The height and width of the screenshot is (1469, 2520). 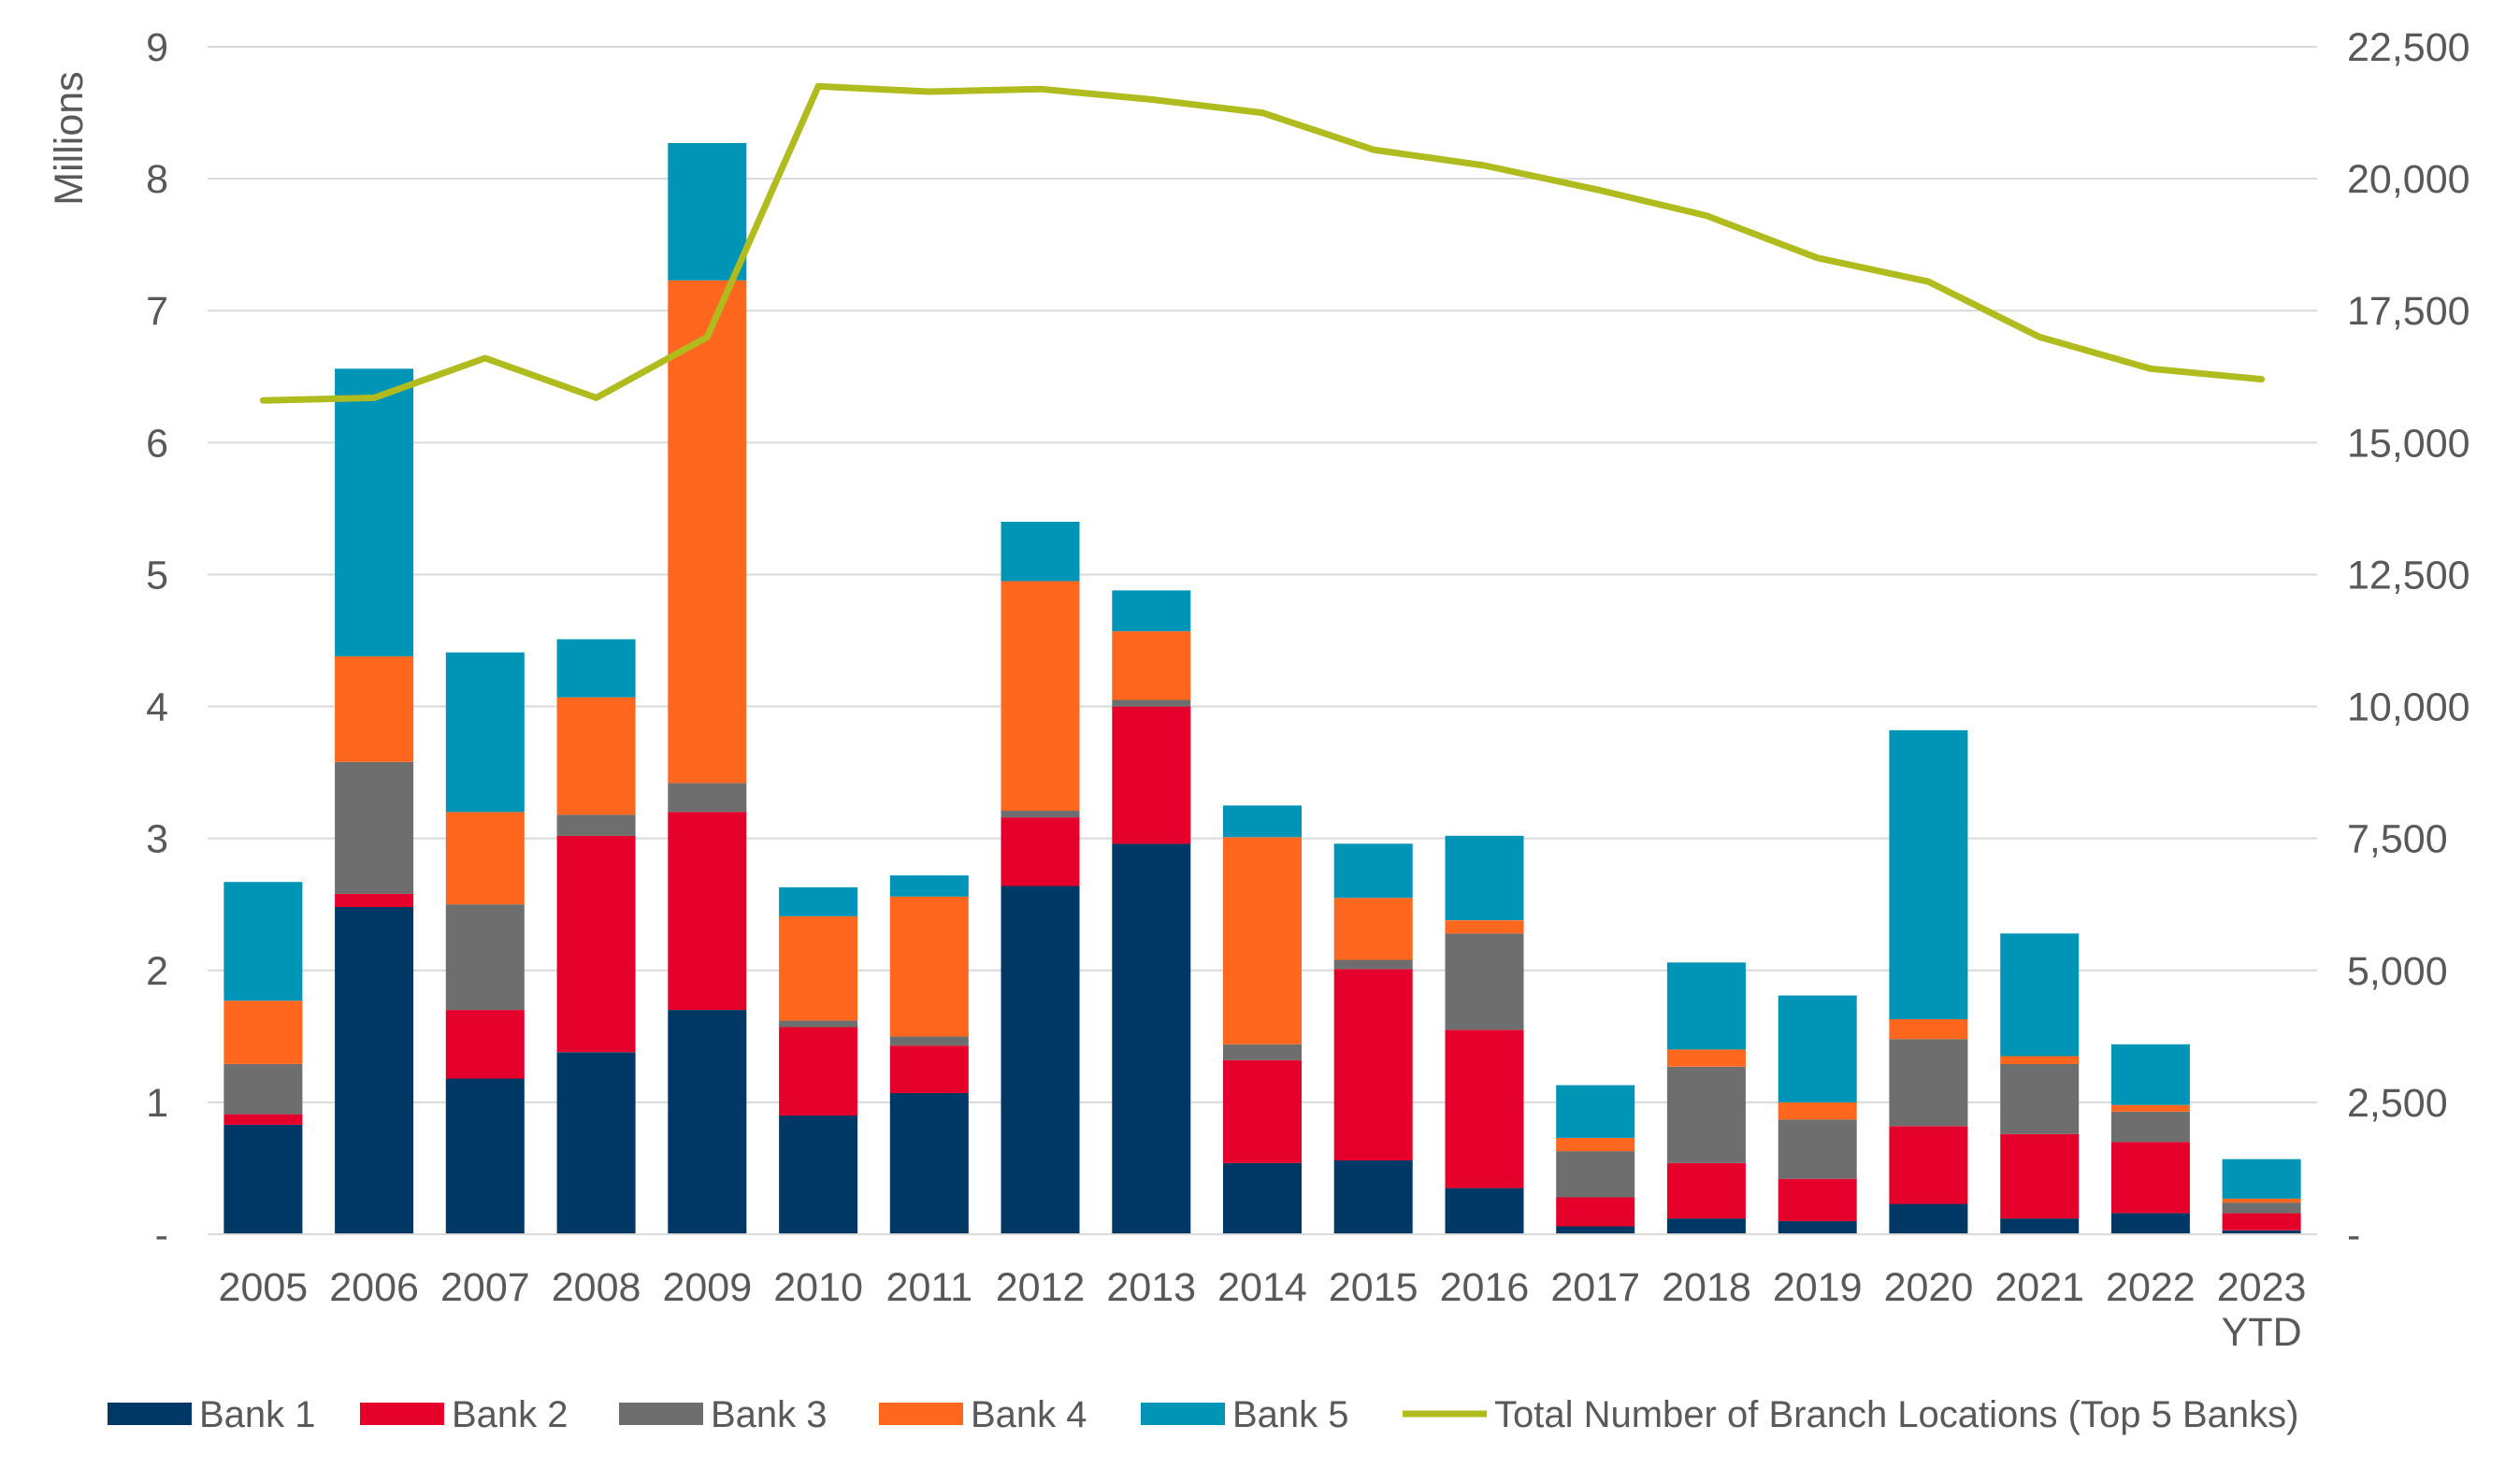 I want to click on y-axis-title: Millions, so click(x=69, y=138).